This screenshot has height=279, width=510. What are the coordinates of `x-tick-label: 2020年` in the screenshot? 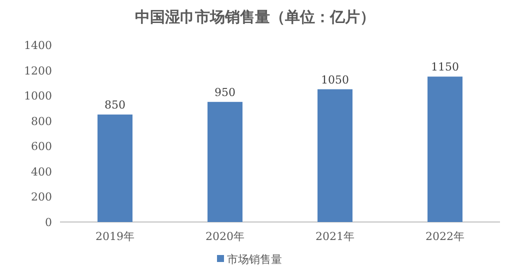 It's located at (225, 236).